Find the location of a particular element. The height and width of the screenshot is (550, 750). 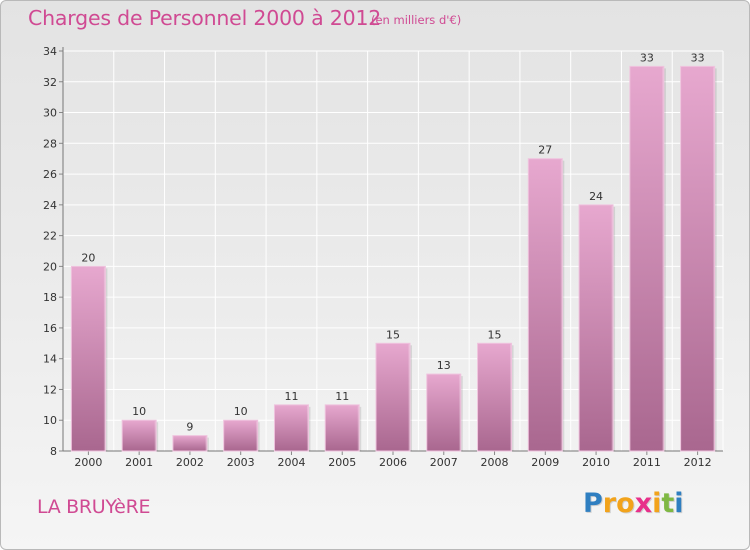

x-tick-label: 2000 is located at coordinates (88, 462).